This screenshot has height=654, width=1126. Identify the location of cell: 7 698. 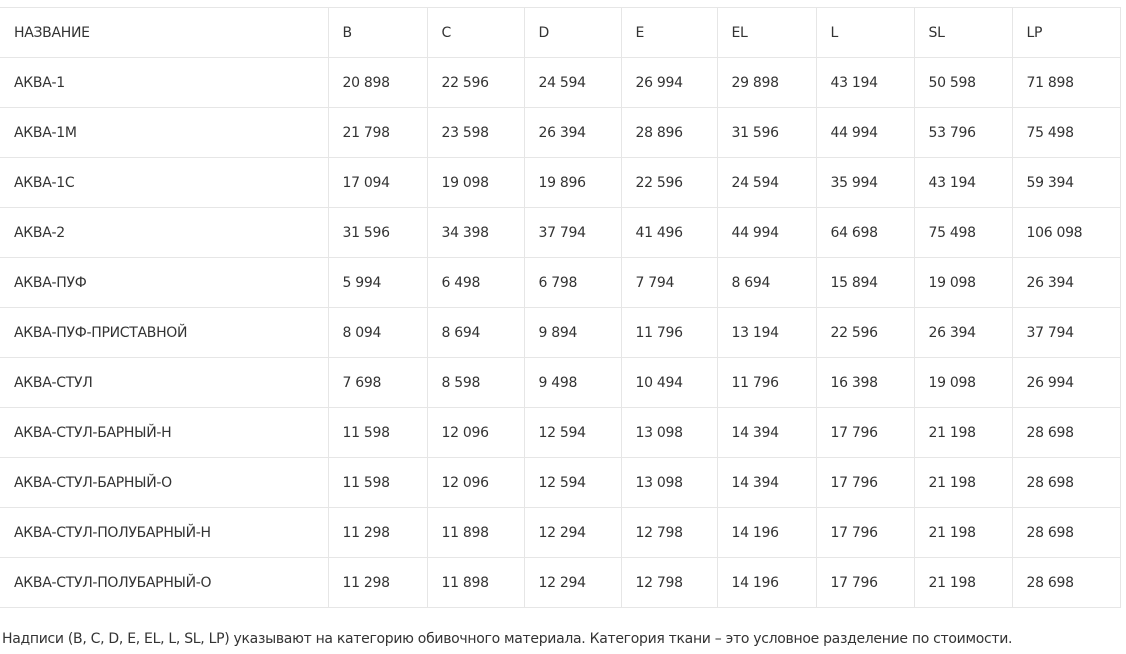
(377, 382).